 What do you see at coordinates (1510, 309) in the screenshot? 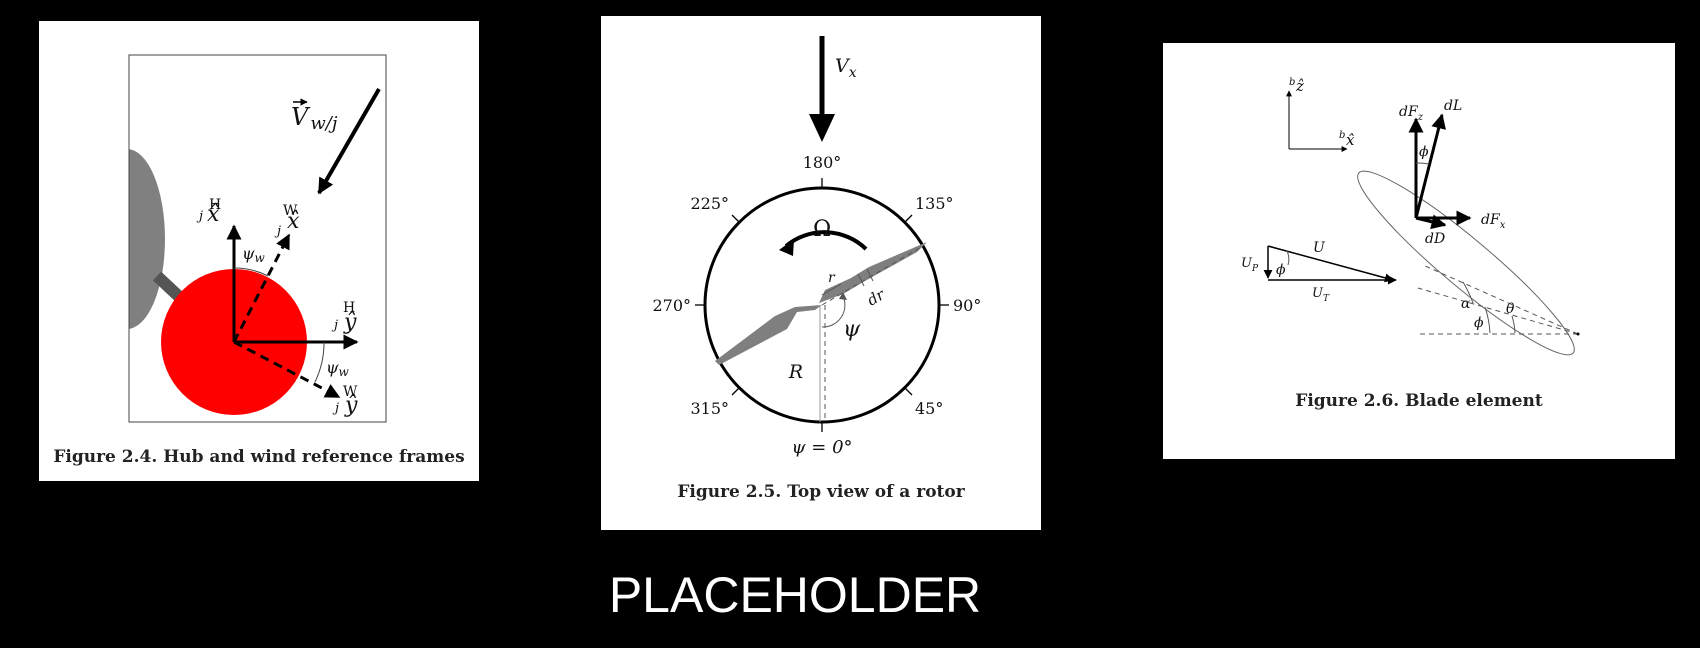
I see `theta-label: θ` at bounding box center [1510, 309].